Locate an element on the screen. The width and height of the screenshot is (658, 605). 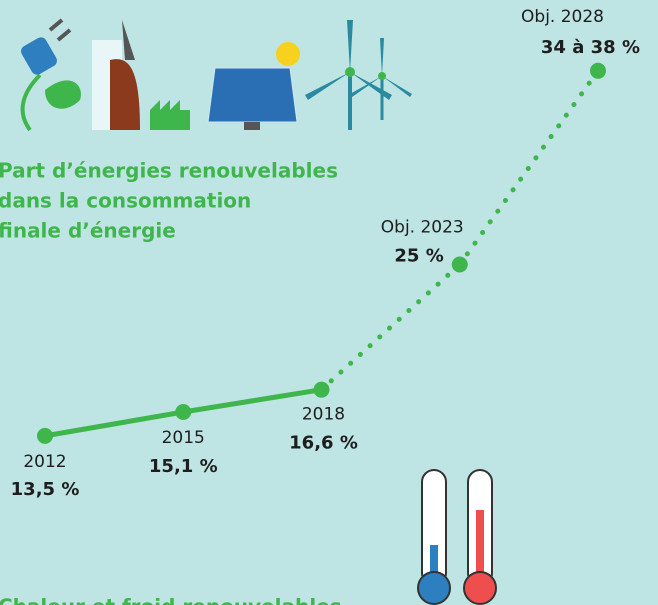
category-label: Obj. 2028 is located at coordinates (562, 17).